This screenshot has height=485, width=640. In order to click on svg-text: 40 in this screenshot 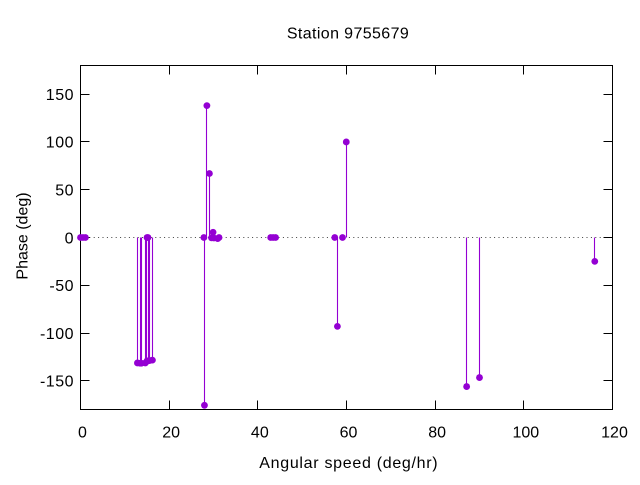, I will do `click(260, 433)`.